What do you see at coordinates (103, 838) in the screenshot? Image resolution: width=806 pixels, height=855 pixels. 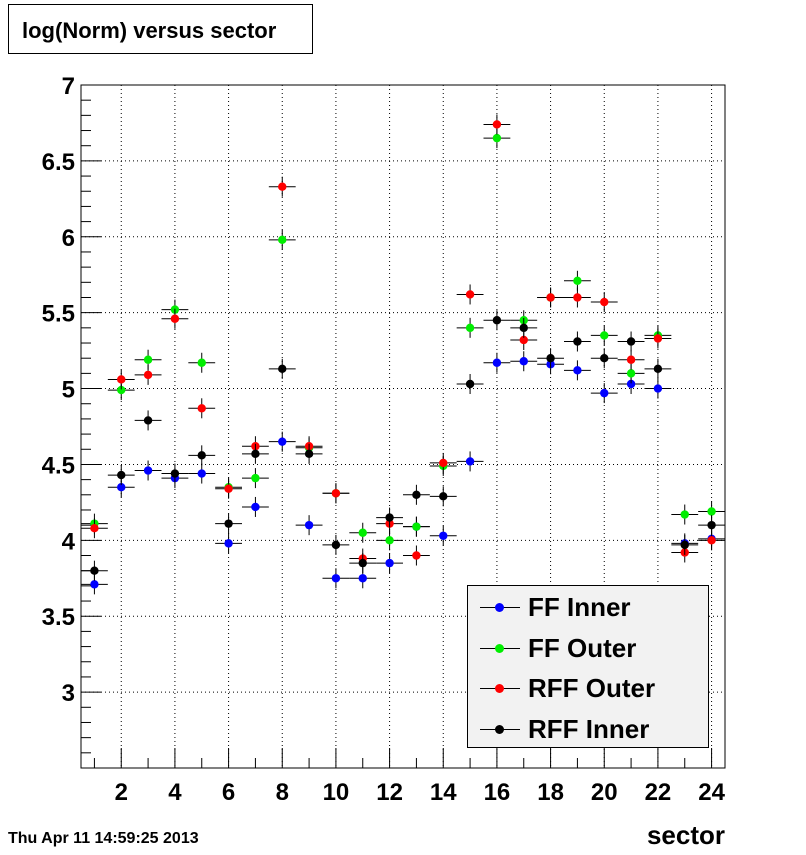 I see `timestamp: Thu Apr 11 14:59:25 2013` at bounding box center [103, 838].